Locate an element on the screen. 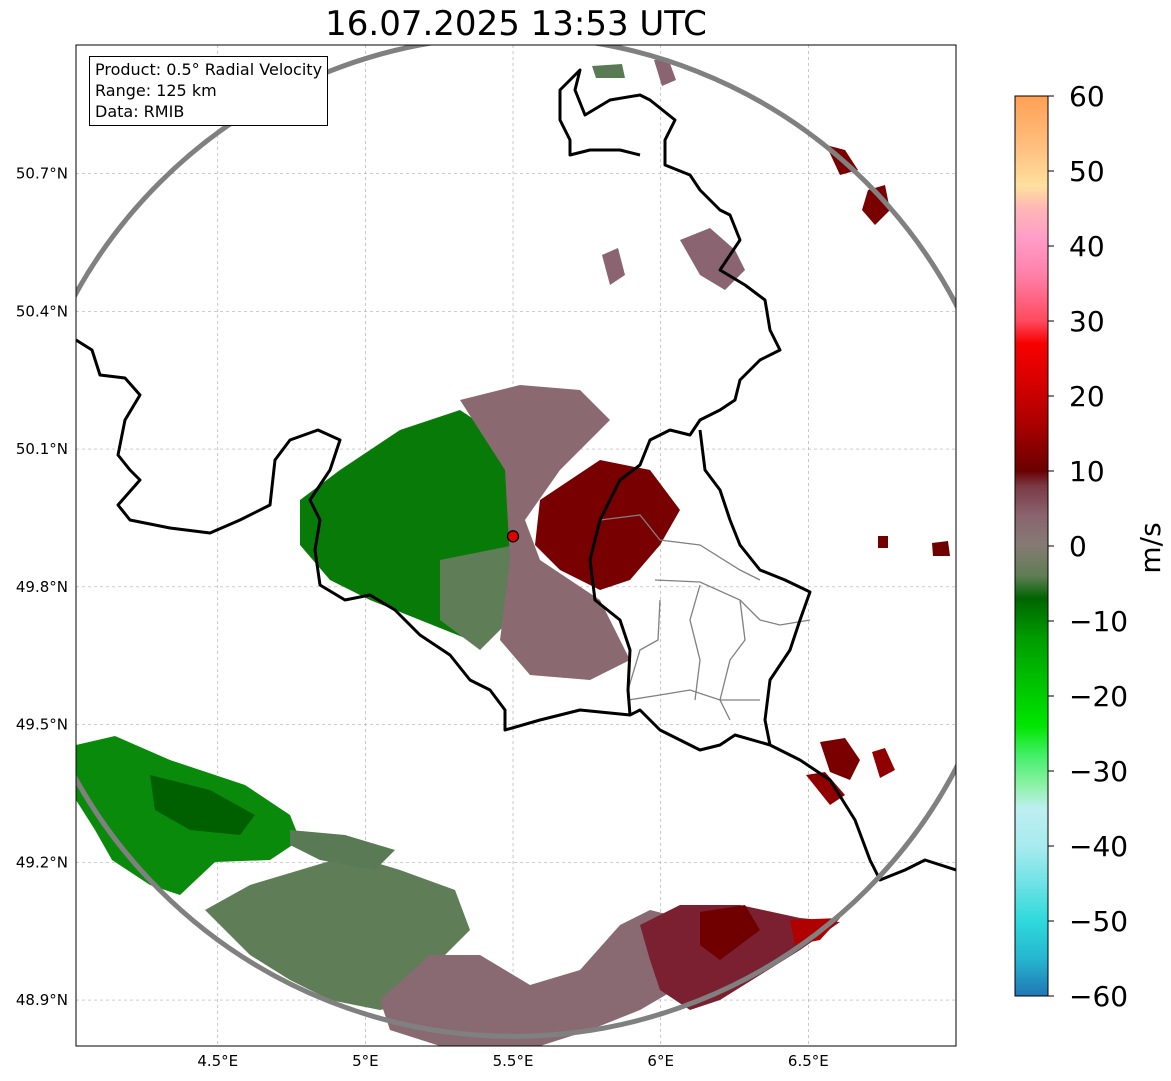  radar-site-marker is located at coordinates (513, 536).